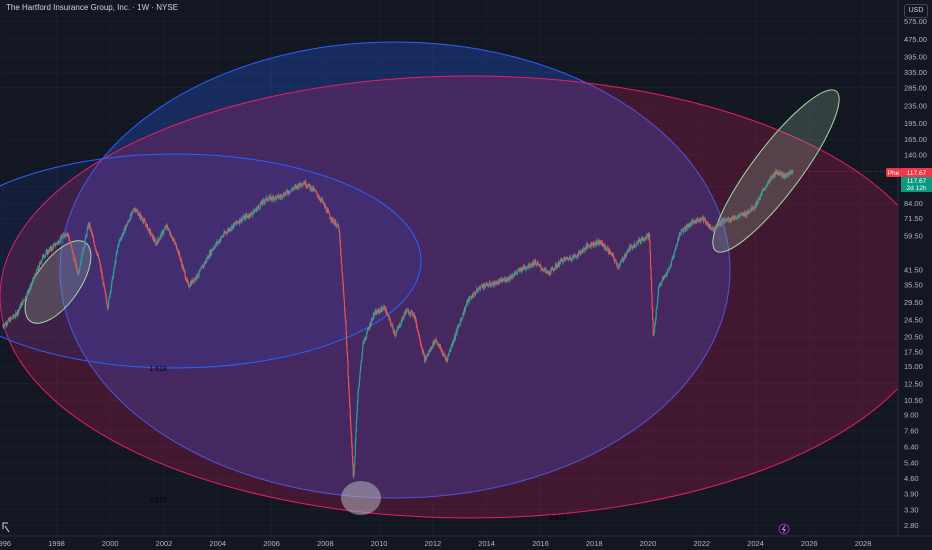  I want to click on price-tags: Phe 117.67 117.67 2d 12h, so click(909, 180).